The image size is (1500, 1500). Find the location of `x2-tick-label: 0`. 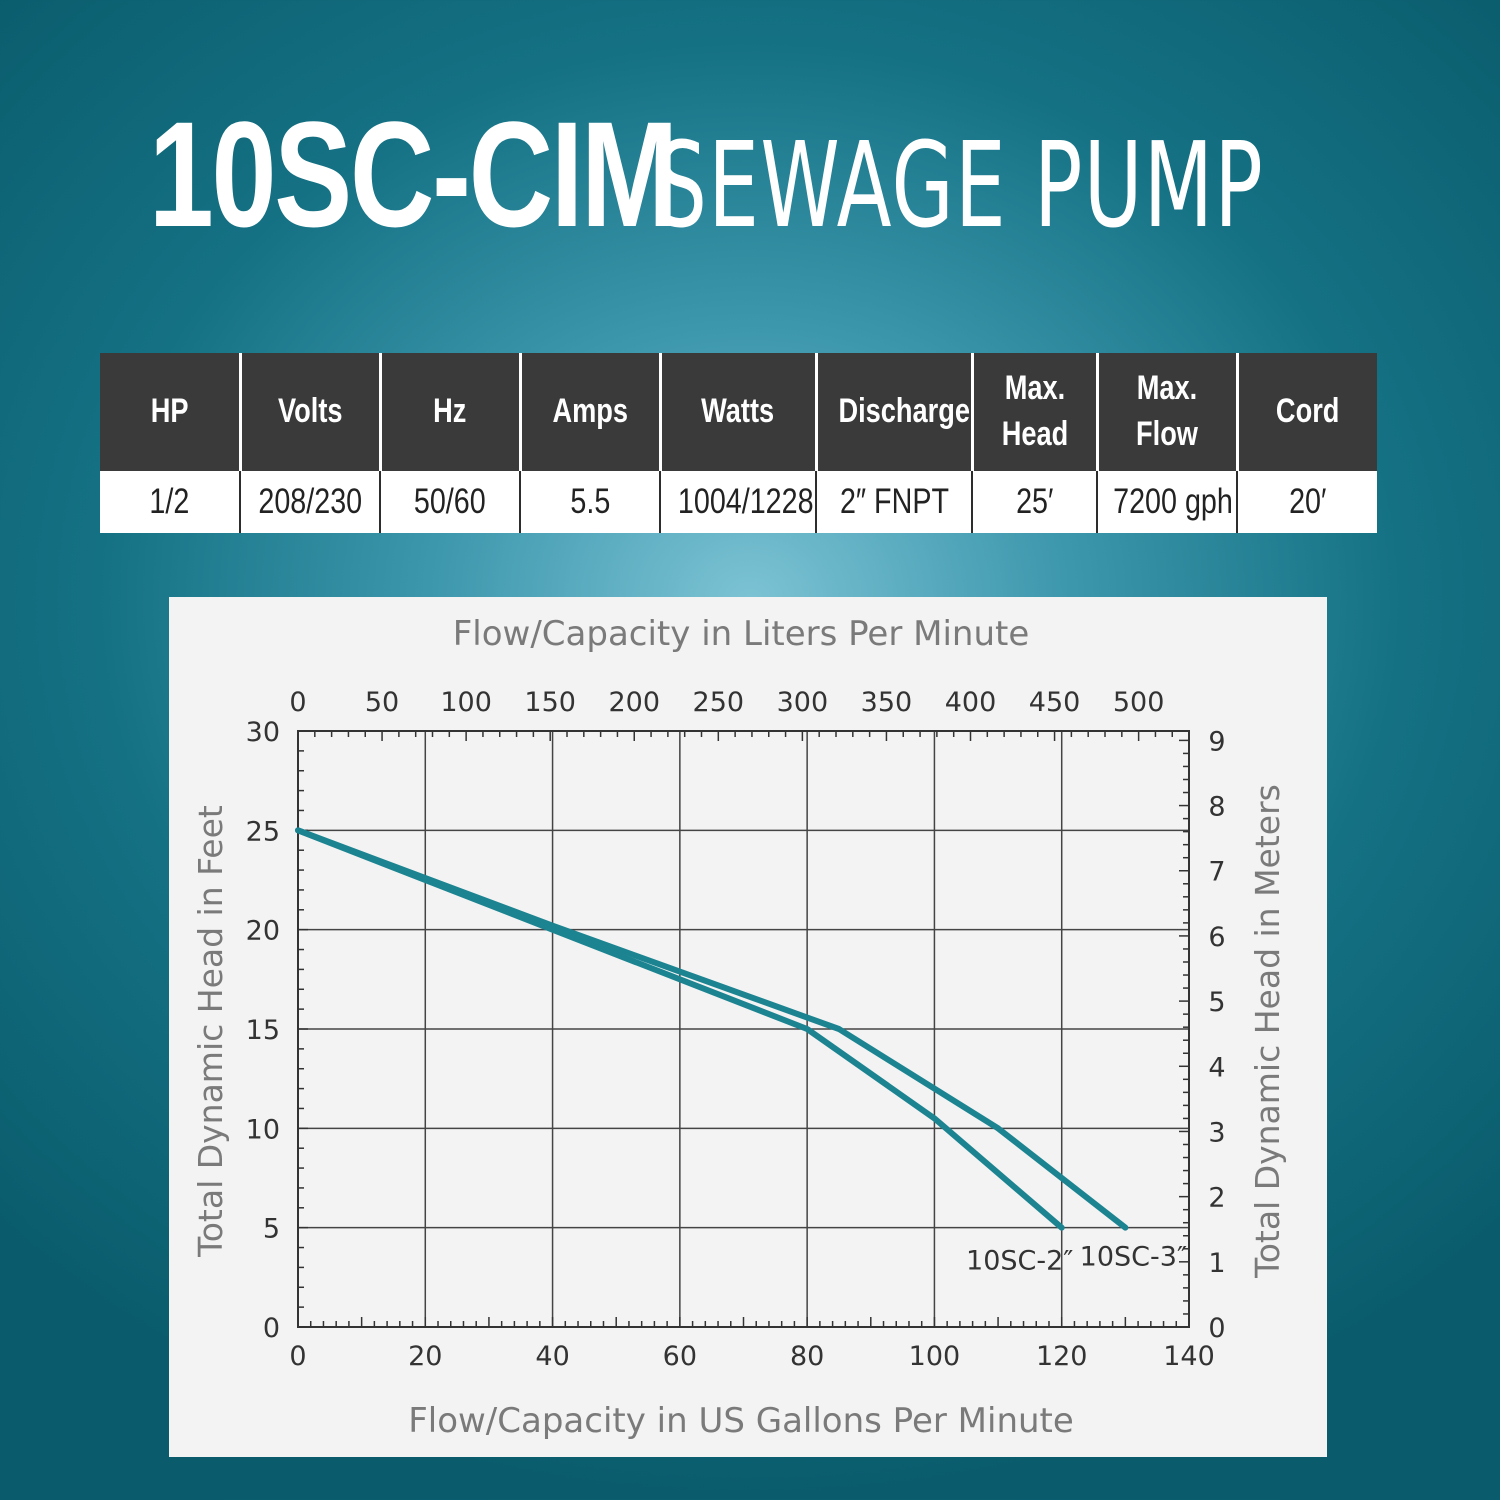

x2-tick-label: 0 is located at coordinates (297, 702).